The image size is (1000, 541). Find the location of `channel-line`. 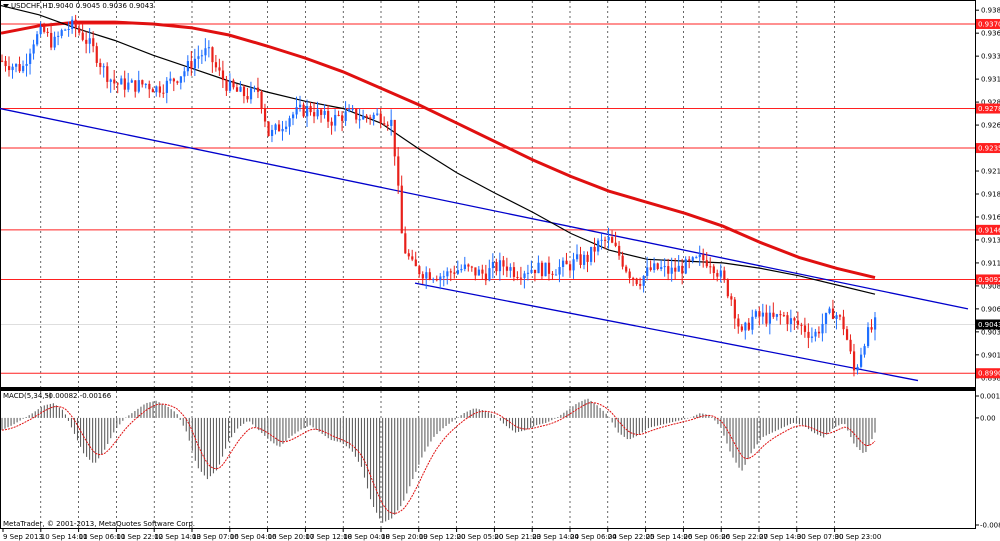

channel-line is located at coordinates (666, 332).